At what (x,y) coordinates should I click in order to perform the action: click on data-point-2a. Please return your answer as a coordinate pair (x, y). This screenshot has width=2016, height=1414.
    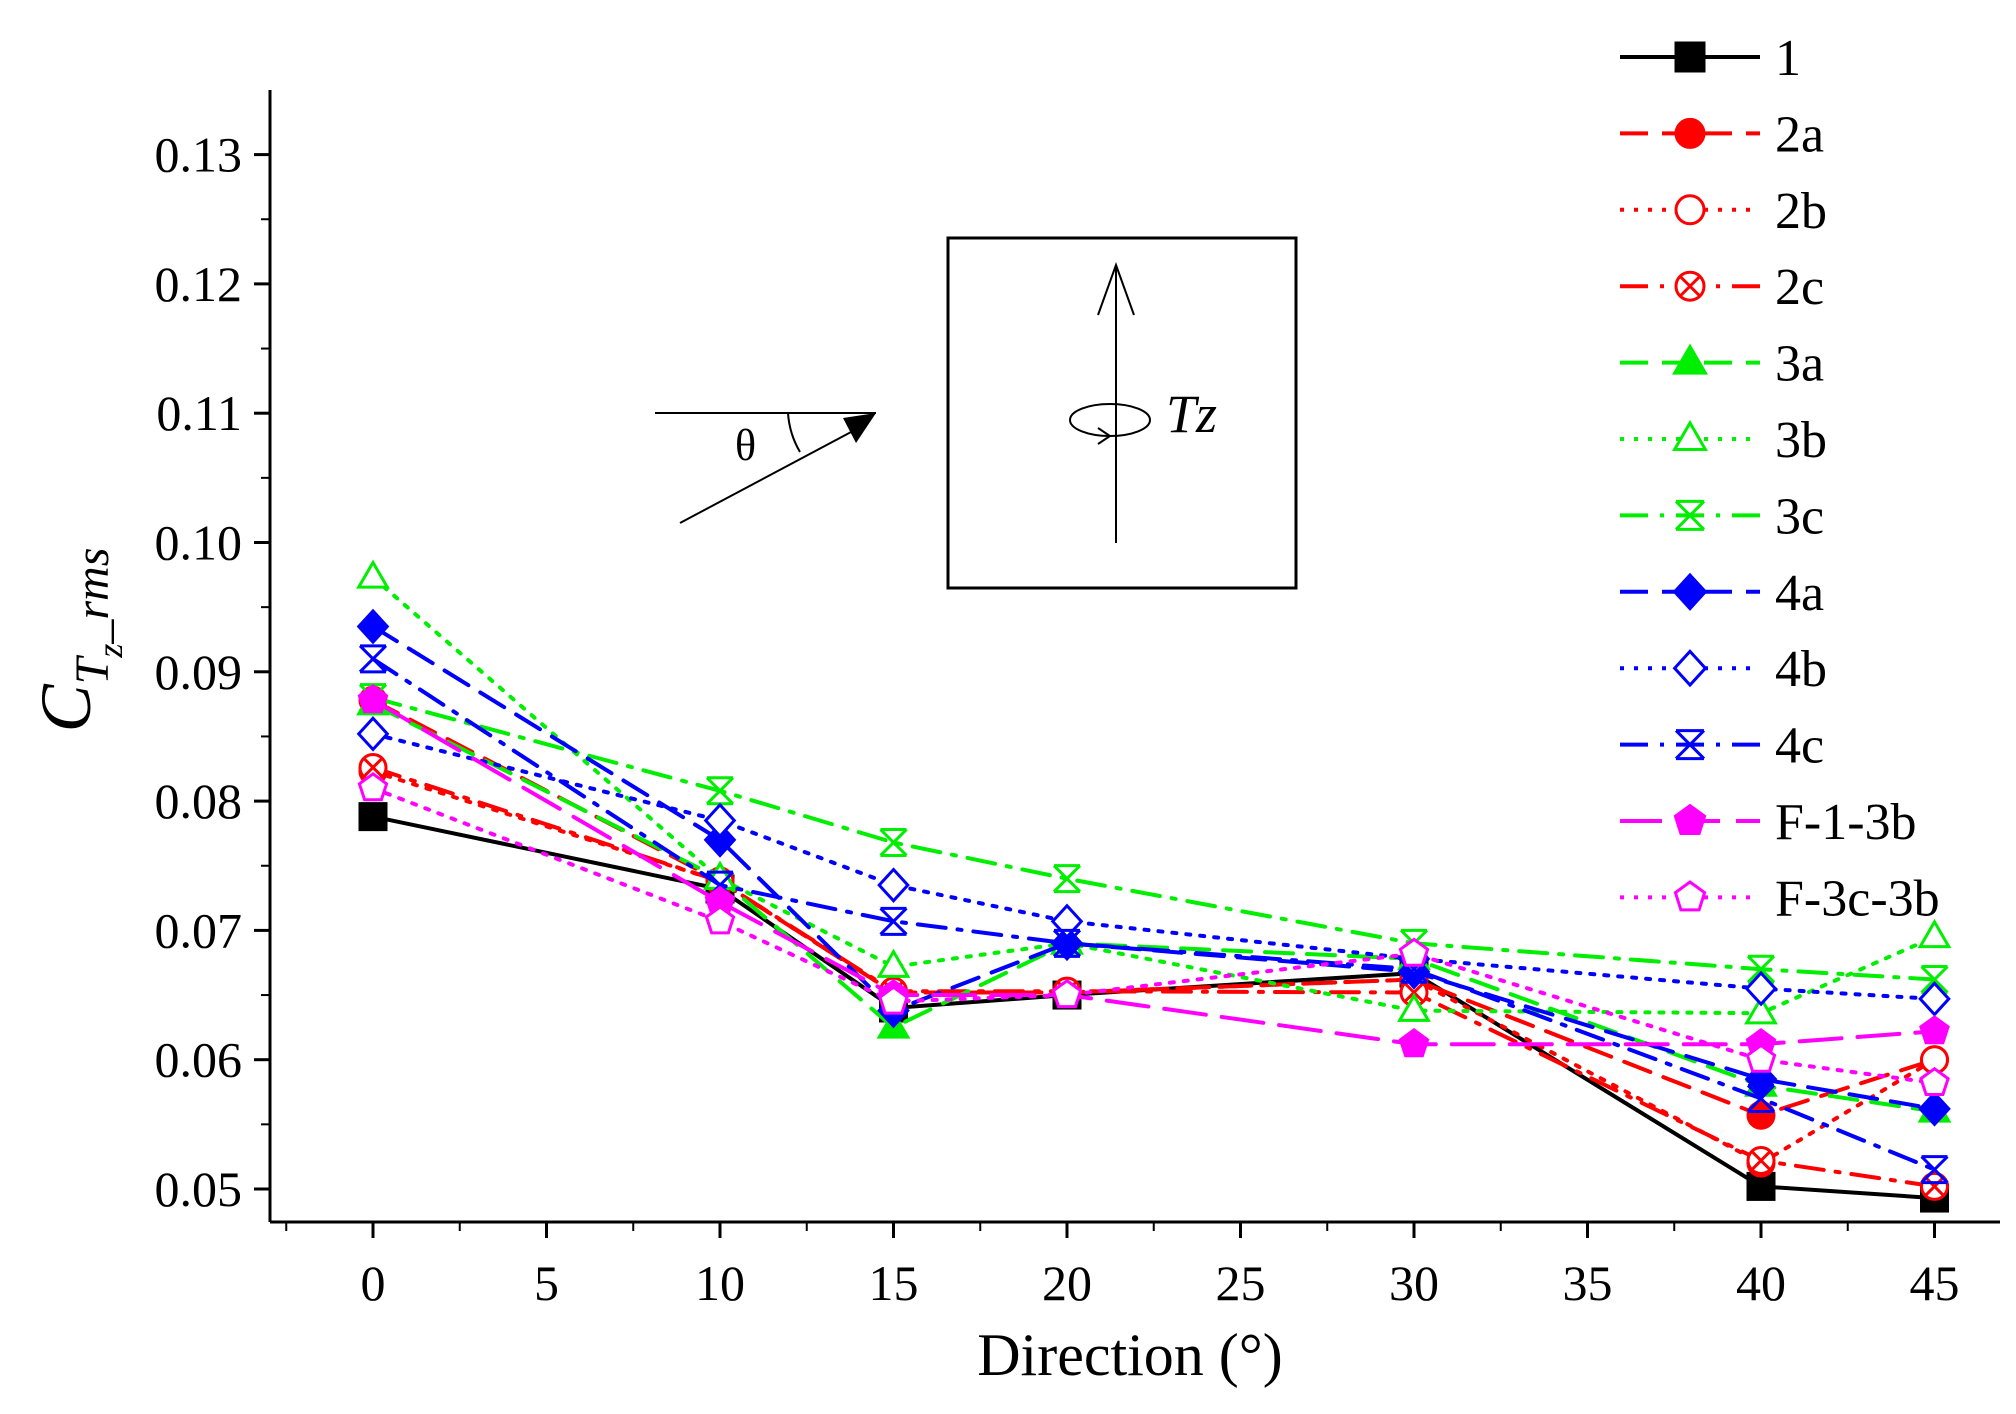
    Looking at the image, I should click on (1761, 1115).